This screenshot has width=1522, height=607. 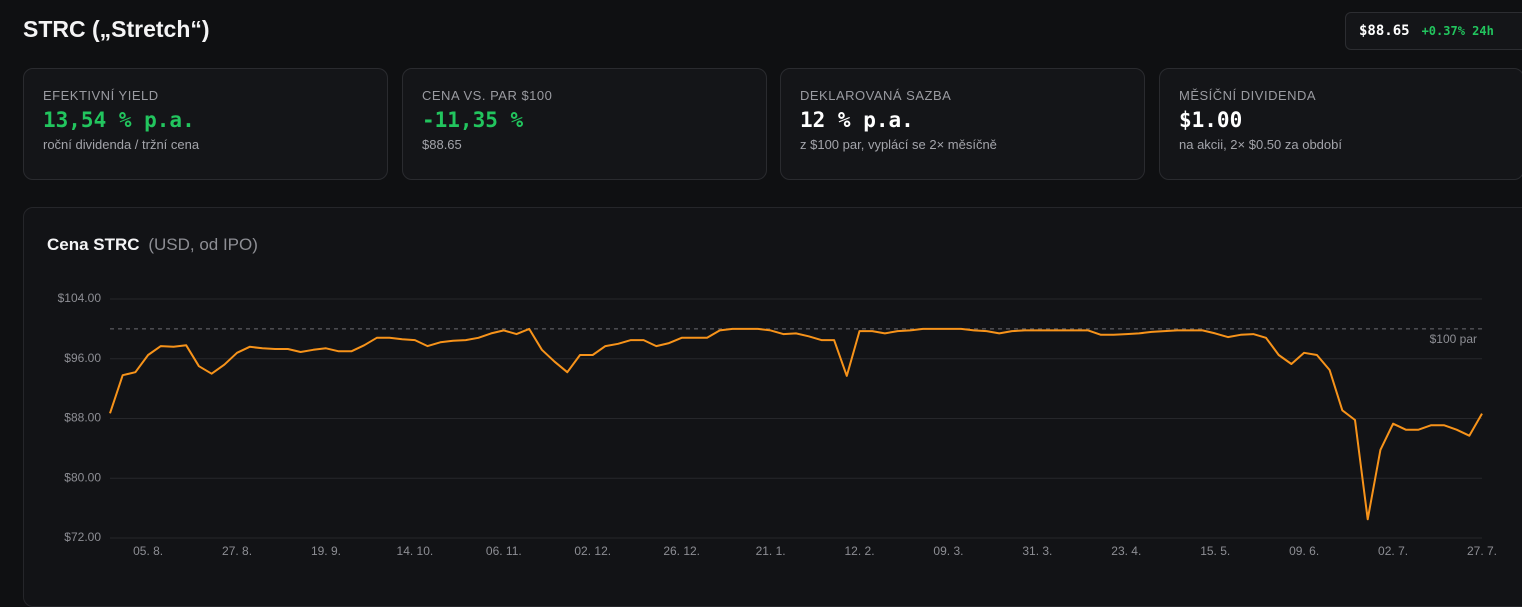 What do you see at coordinates (326, 551) in the screenshot?
I see `x-tick-label: 19. 9.` at bounding box center [326, 551].